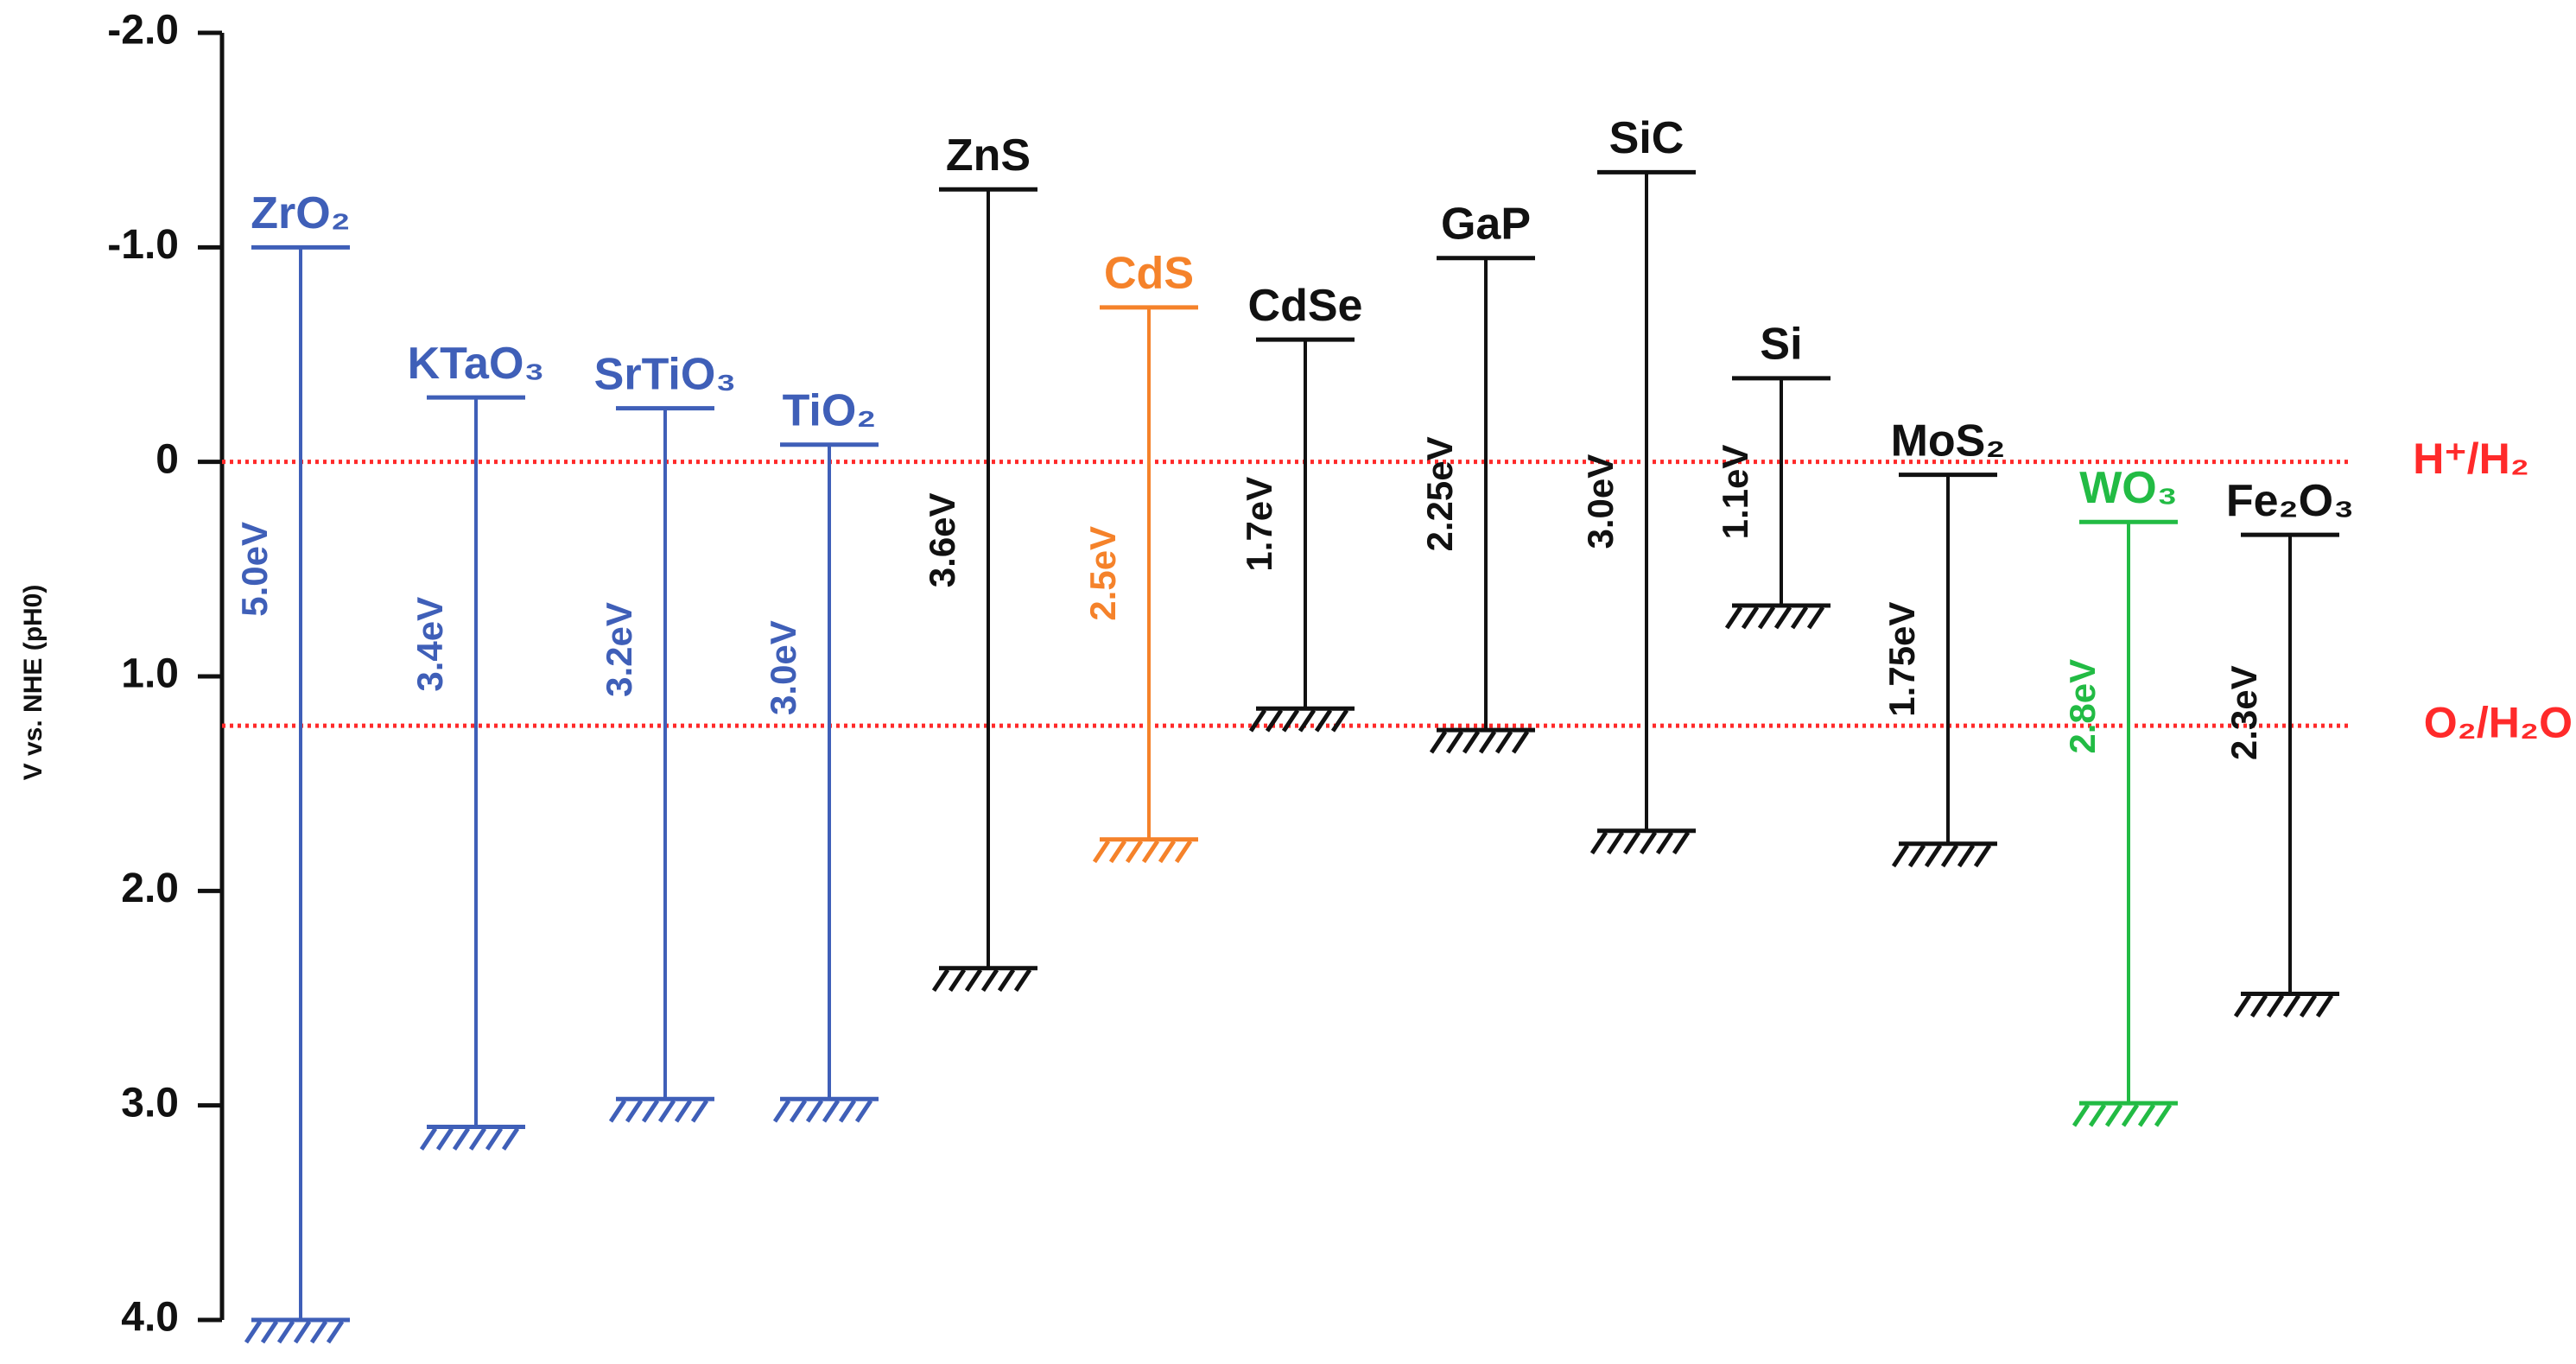 The width and height of the screenshot is (2576, 1364). I want to click on material-label: KTaO₃, so click(476, 364).